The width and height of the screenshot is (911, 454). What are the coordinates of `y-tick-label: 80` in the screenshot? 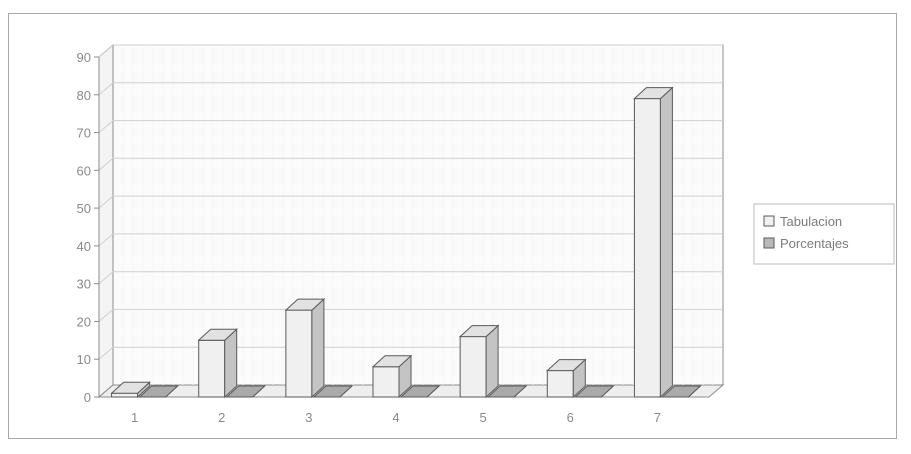 It's located at (84, 95).